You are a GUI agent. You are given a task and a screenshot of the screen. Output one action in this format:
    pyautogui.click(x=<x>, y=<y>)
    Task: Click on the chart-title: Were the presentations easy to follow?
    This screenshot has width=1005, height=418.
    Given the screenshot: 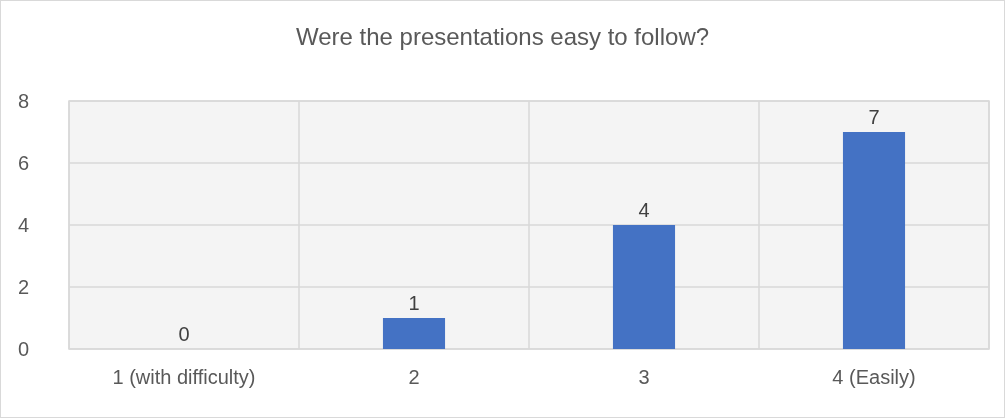 What is the action you would take?
    pyautogui.click(x=502, y=36)
    